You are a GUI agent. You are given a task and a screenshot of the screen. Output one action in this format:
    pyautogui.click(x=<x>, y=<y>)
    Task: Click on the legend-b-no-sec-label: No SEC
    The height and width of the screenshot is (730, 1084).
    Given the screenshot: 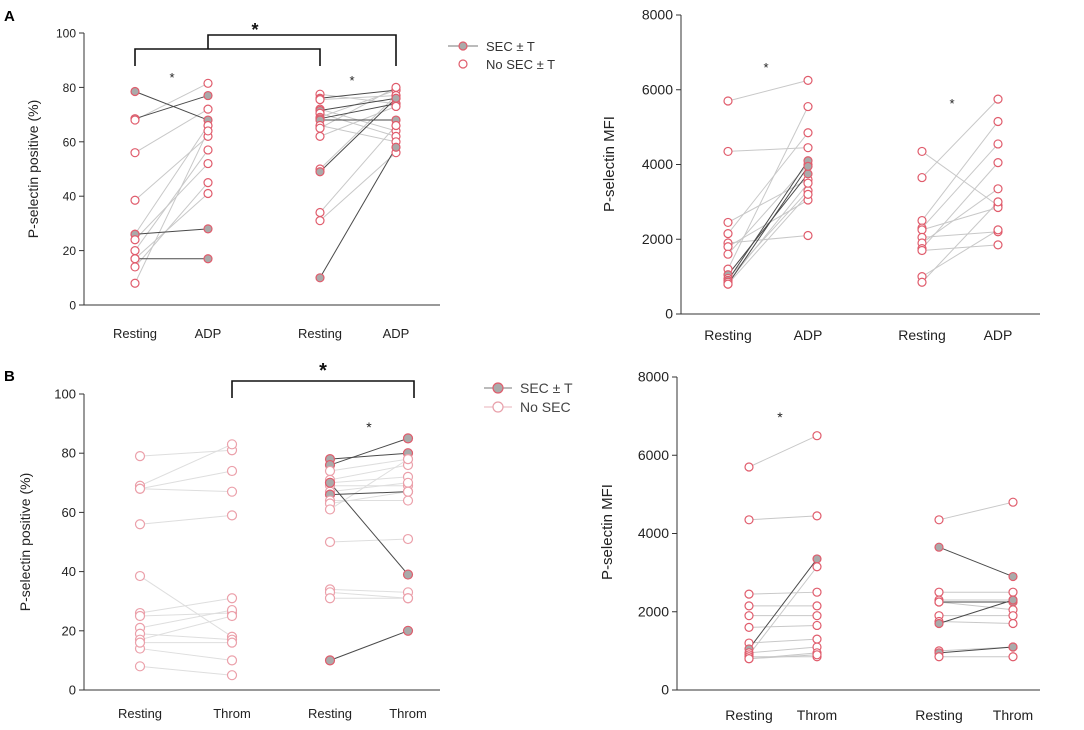 What is the action you would take?
    pyautogui.click(x=545, y=407)
    